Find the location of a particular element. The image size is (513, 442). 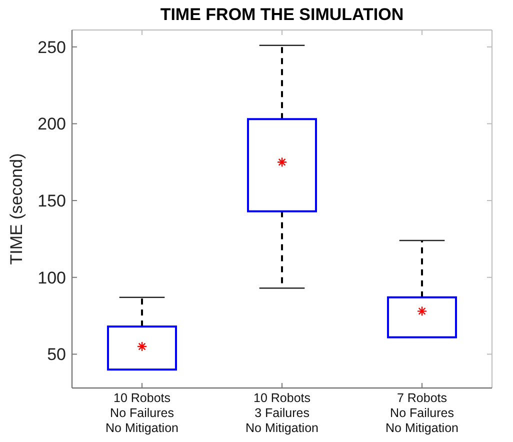

y-tick-label: 250 is located at coordinates (52, 47).